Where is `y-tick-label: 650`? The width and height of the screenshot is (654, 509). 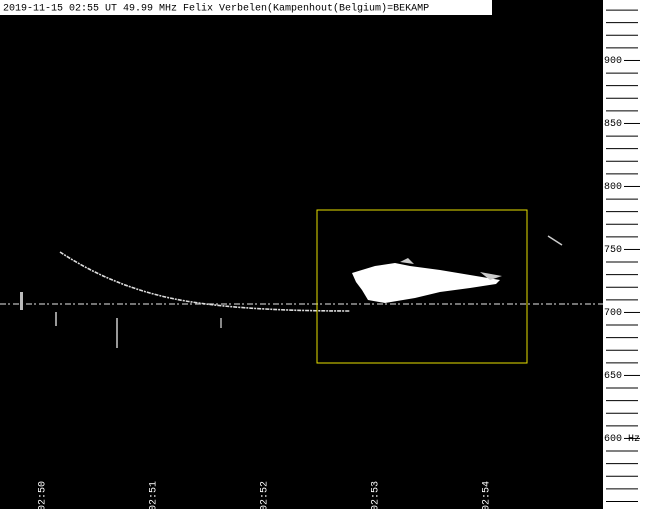 y-tick-label: 650 is located at coordinates (613, 376).